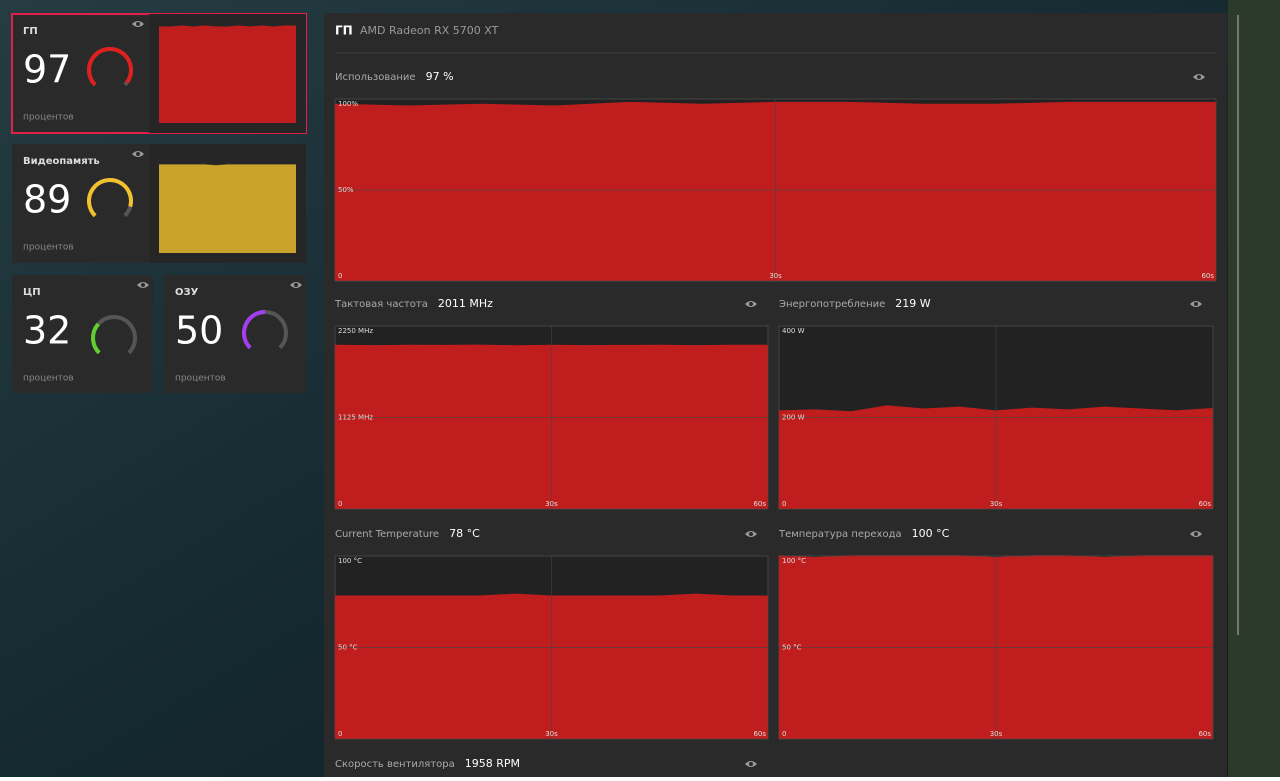 The width and height of the screenshot is (1280, 781). I want to click on graph-reading: 2011 MHz, so click(465, 303).